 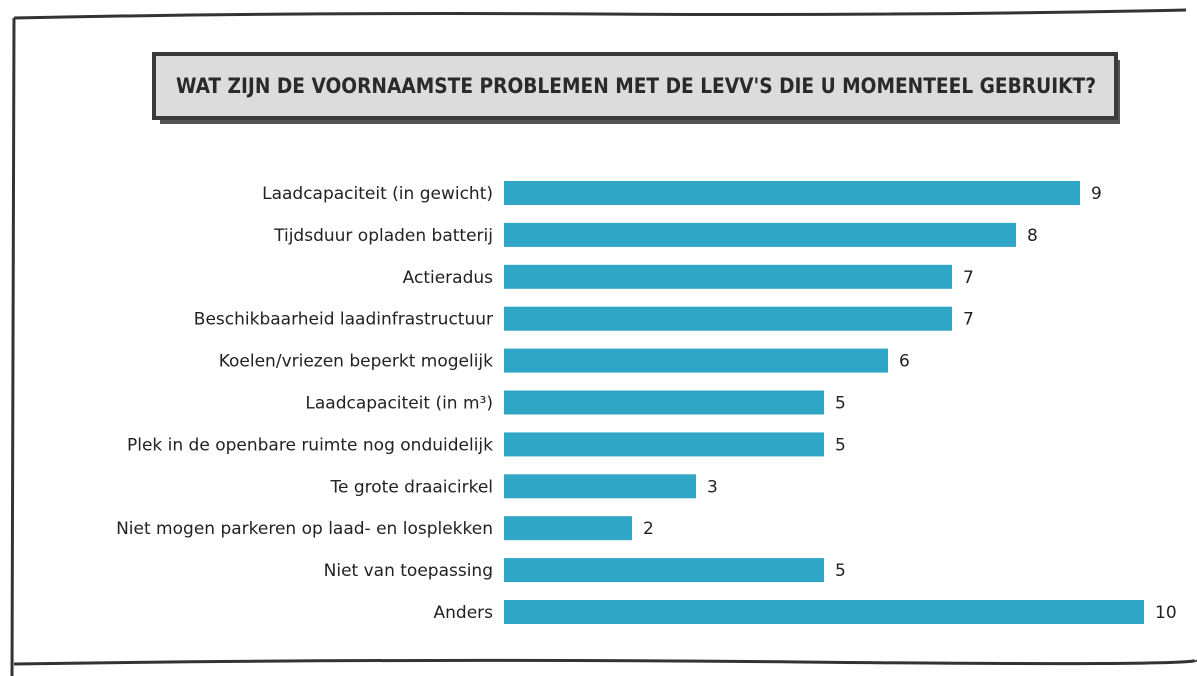 What do you see at coordinates (448, 278) in the screenshot?
I see `category-label: Actieradus` at bounding box center [448, 278].